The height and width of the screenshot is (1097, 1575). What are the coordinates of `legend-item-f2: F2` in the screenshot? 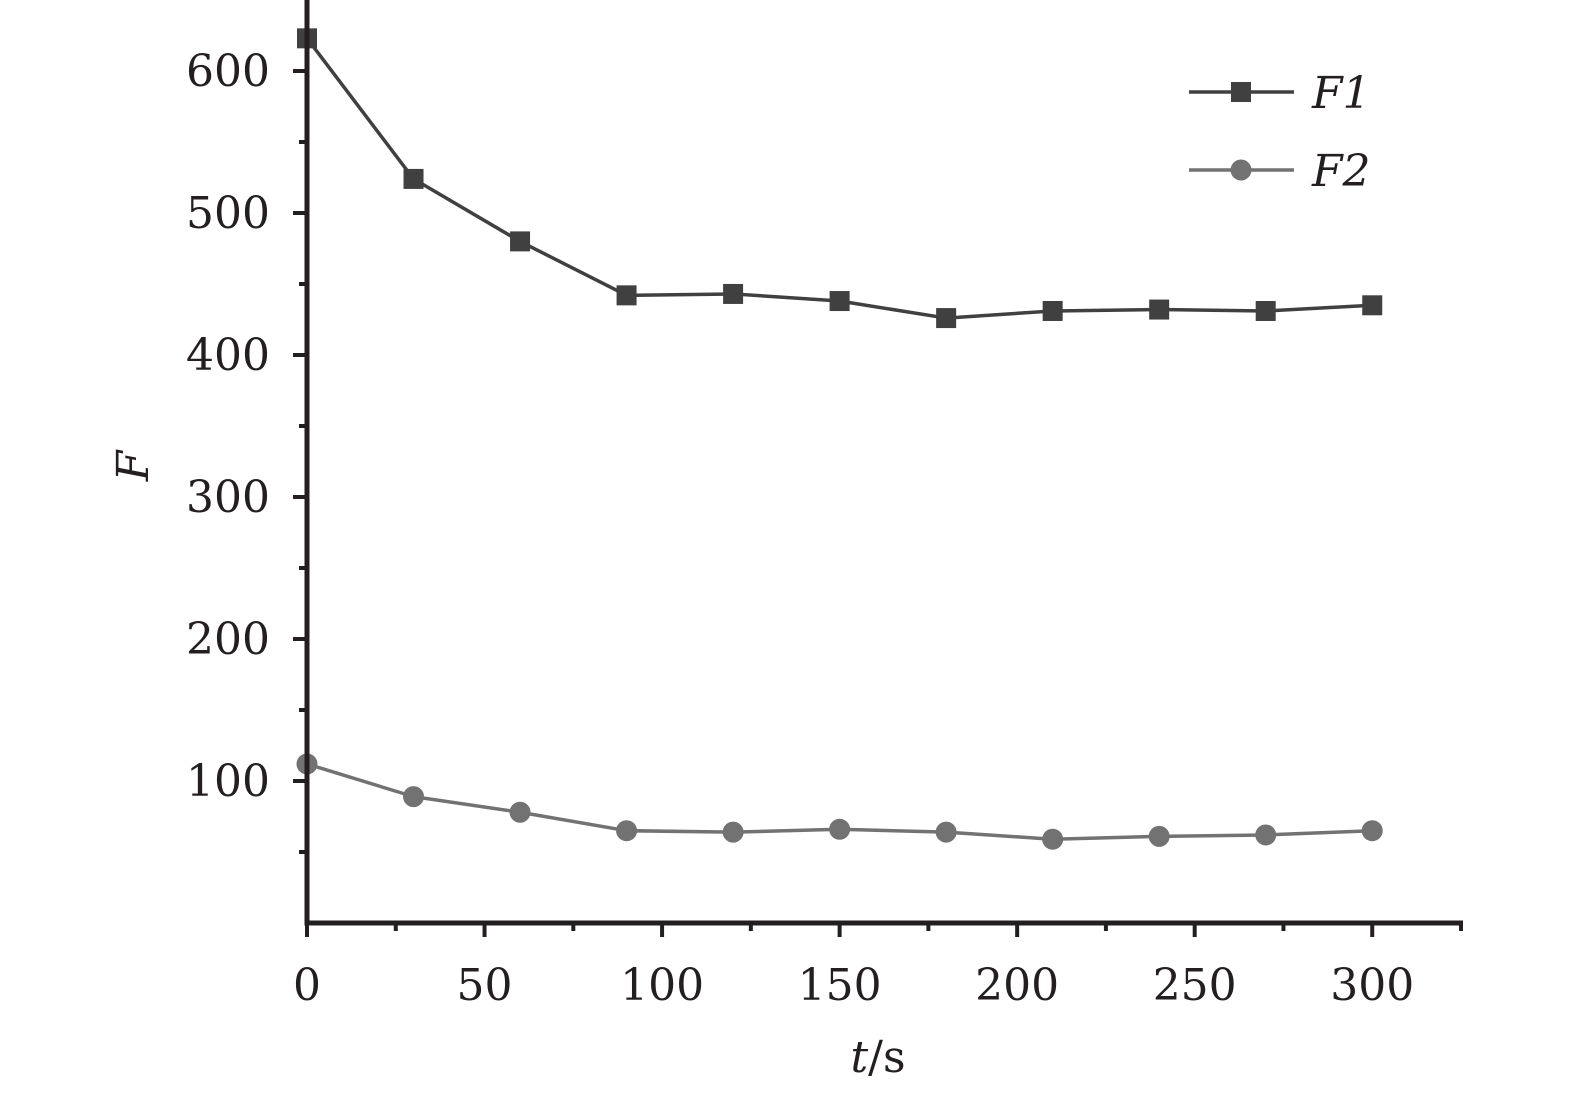 It's located at (1280, 171).